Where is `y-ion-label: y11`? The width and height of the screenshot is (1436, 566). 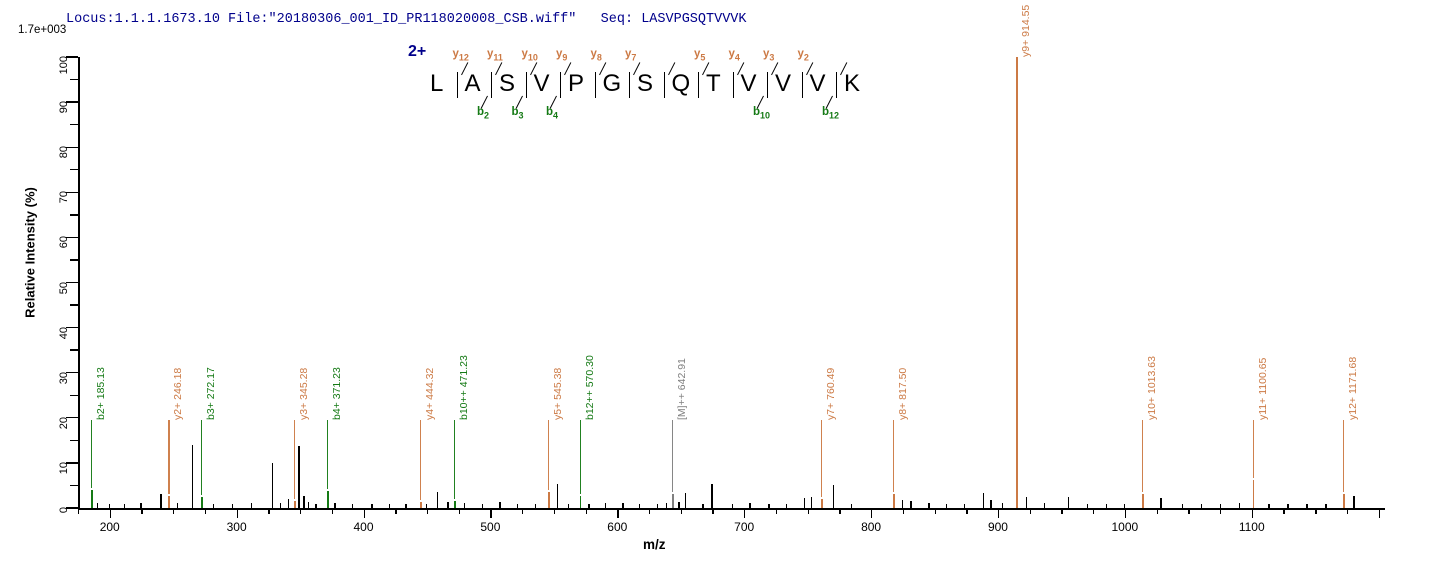
y-ion-label: y11 is located at coordinates (495, 55).